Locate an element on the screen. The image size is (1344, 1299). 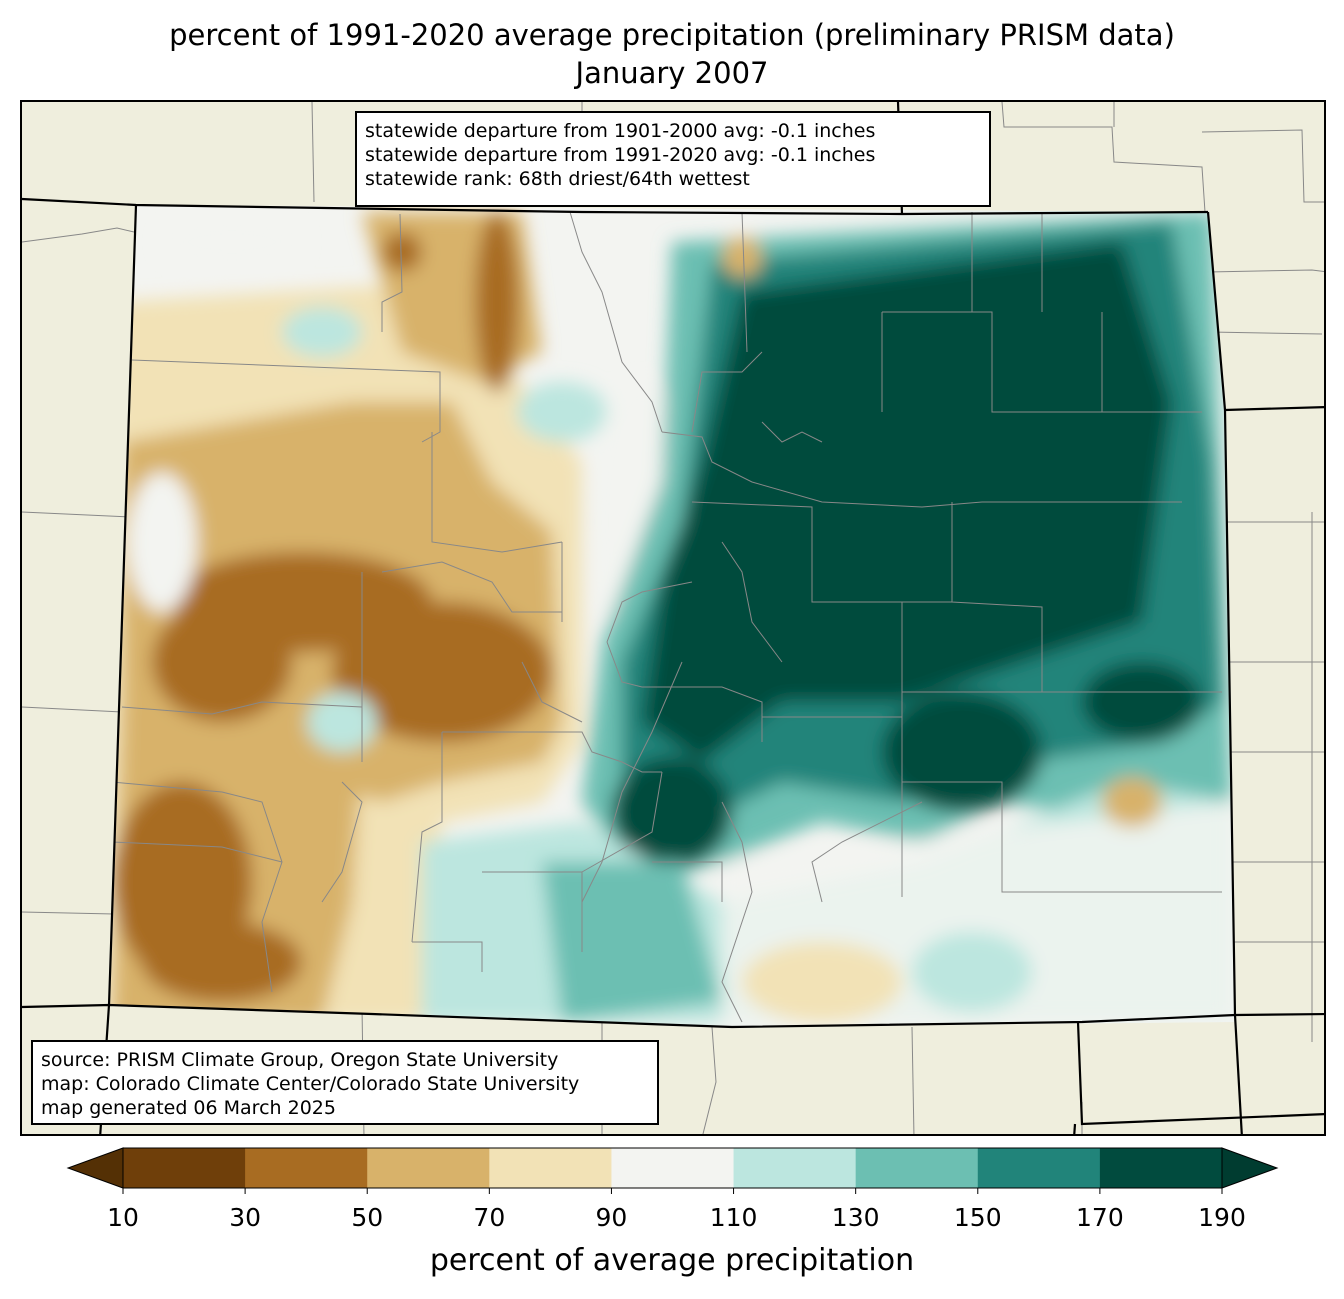
colorbar-label: percent of average precipitation is located at coordinates (672, 1260).